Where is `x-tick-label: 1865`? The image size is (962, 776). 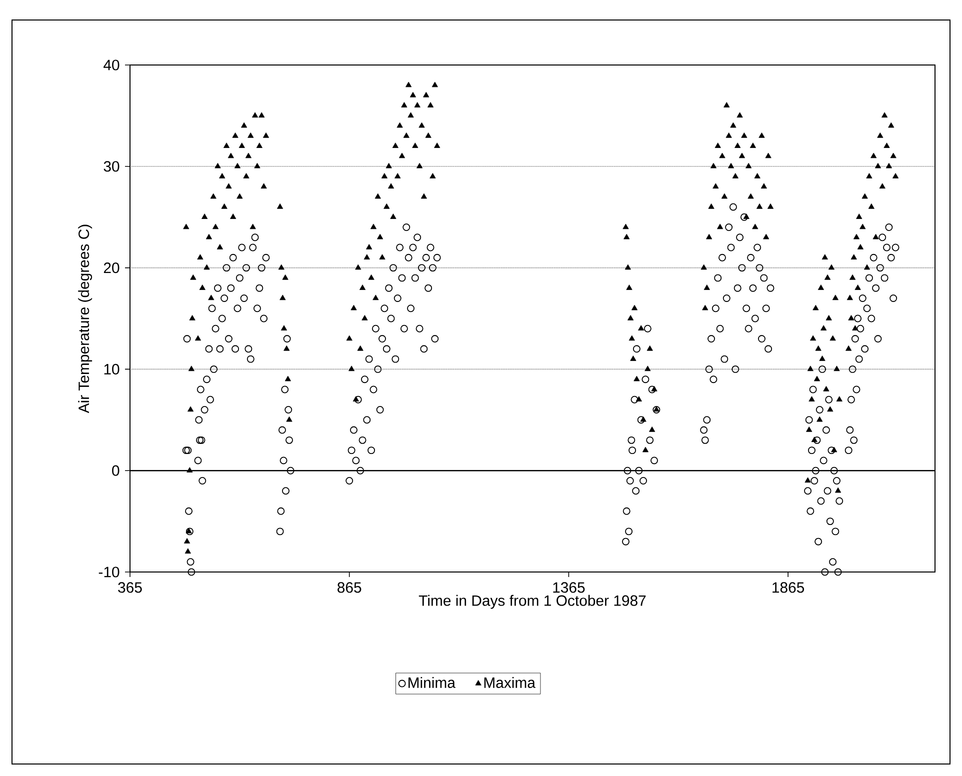 x-tick-label: 1865 is located at coordinates (788, 587).